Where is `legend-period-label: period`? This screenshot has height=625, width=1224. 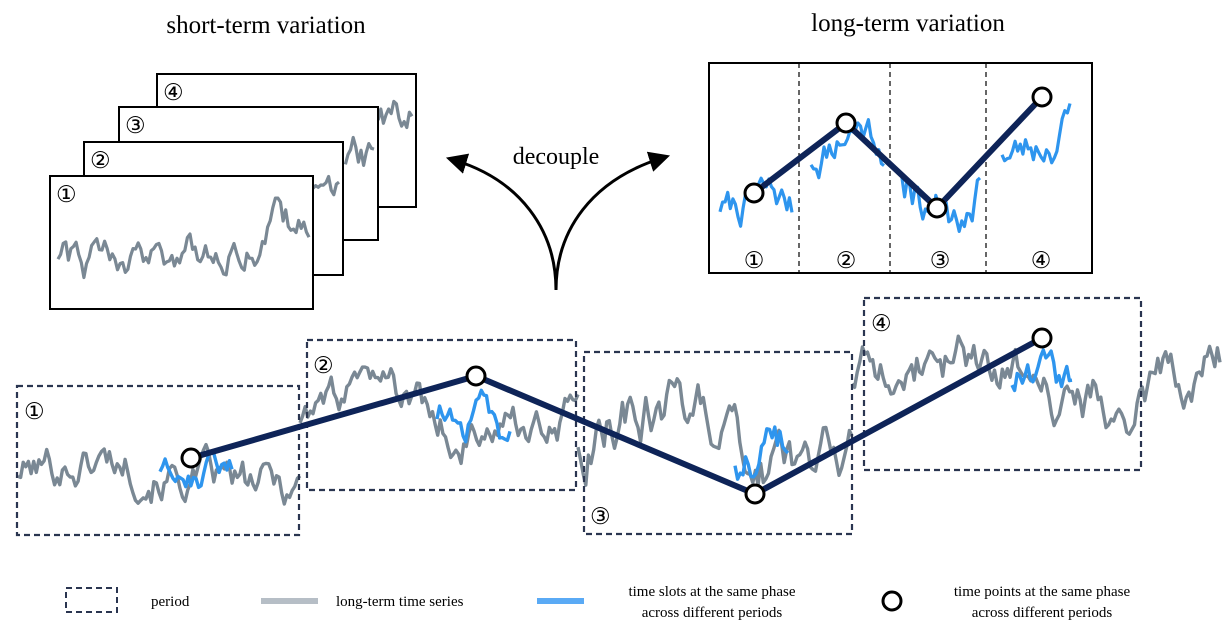 legend-period-label: period is located at coordinates (170, 602).